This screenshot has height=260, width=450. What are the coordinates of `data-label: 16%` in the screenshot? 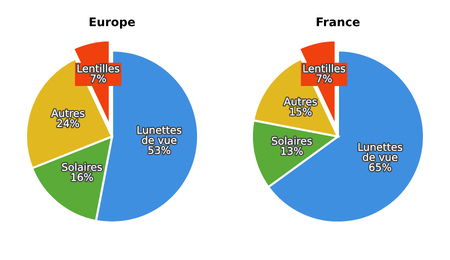 It's located at (82, 177).